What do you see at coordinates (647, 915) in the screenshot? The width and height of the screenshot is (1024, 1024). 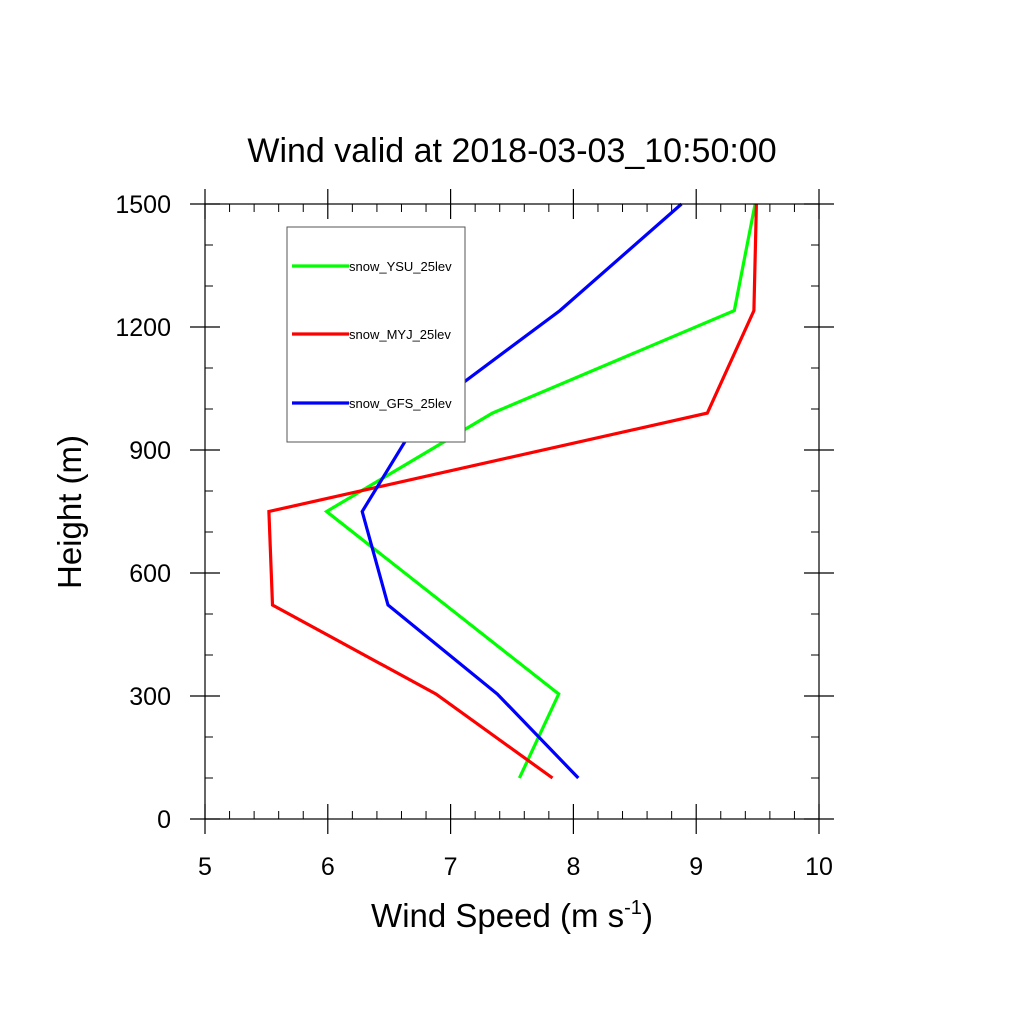 I see `x-axis-label-close: )` at bounding box center [647, 915].